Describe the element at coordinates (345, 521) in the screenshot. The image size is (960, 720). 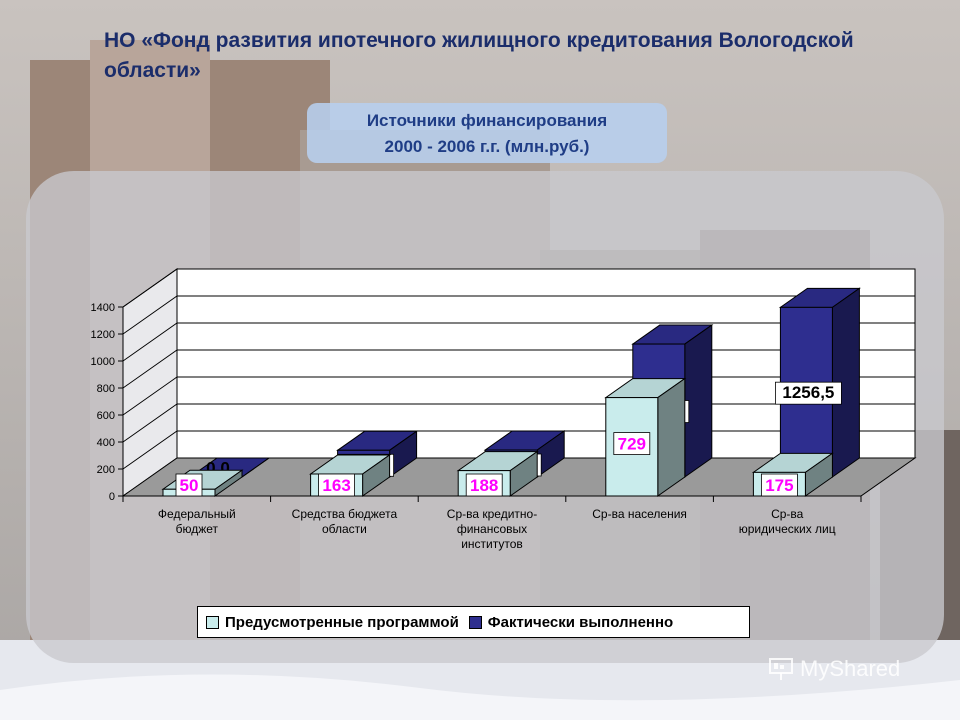
I see `x-category-label: Средства бюджета области` at that location.